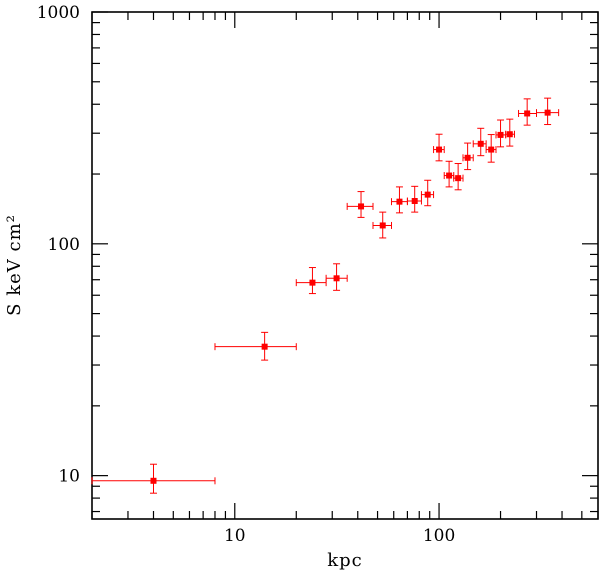 The height and width of the screenshot is (574, 600). Describe the element at coordinates (14, 265) in the screenshot. I see `y-axis-label: S keV cm²` at that location.